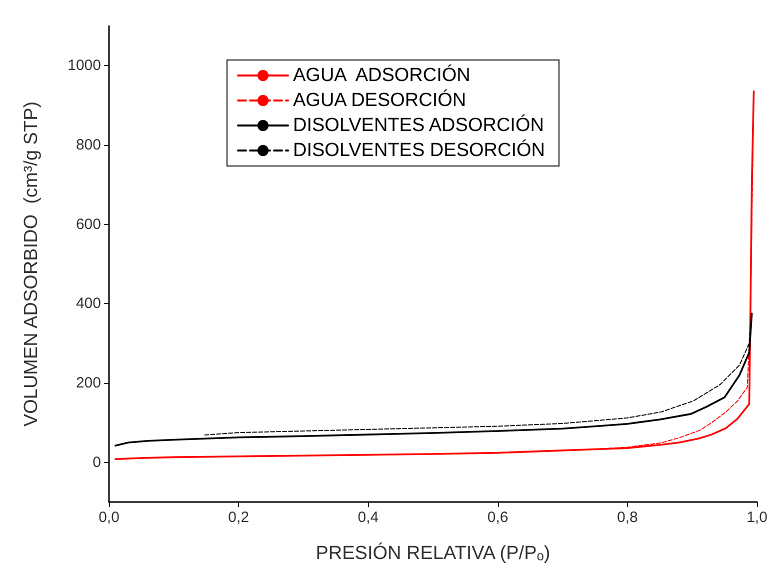  I want to click on x-tick-label: 0,0, so click(109, 517).